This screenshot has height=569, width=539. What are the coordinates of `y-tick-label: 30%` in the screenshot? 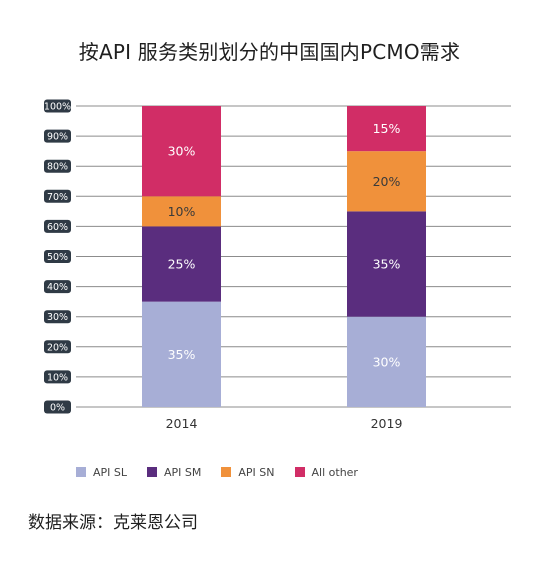 It's located at (57, 317).